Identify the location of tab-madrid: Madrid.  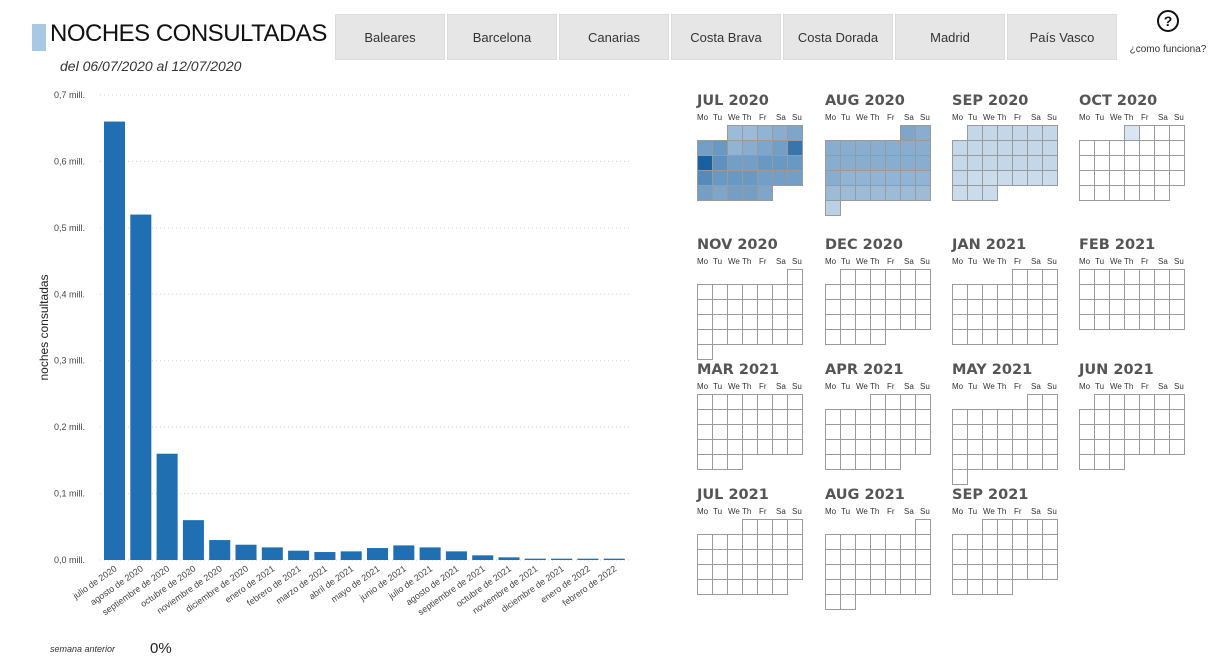
(950, 37).